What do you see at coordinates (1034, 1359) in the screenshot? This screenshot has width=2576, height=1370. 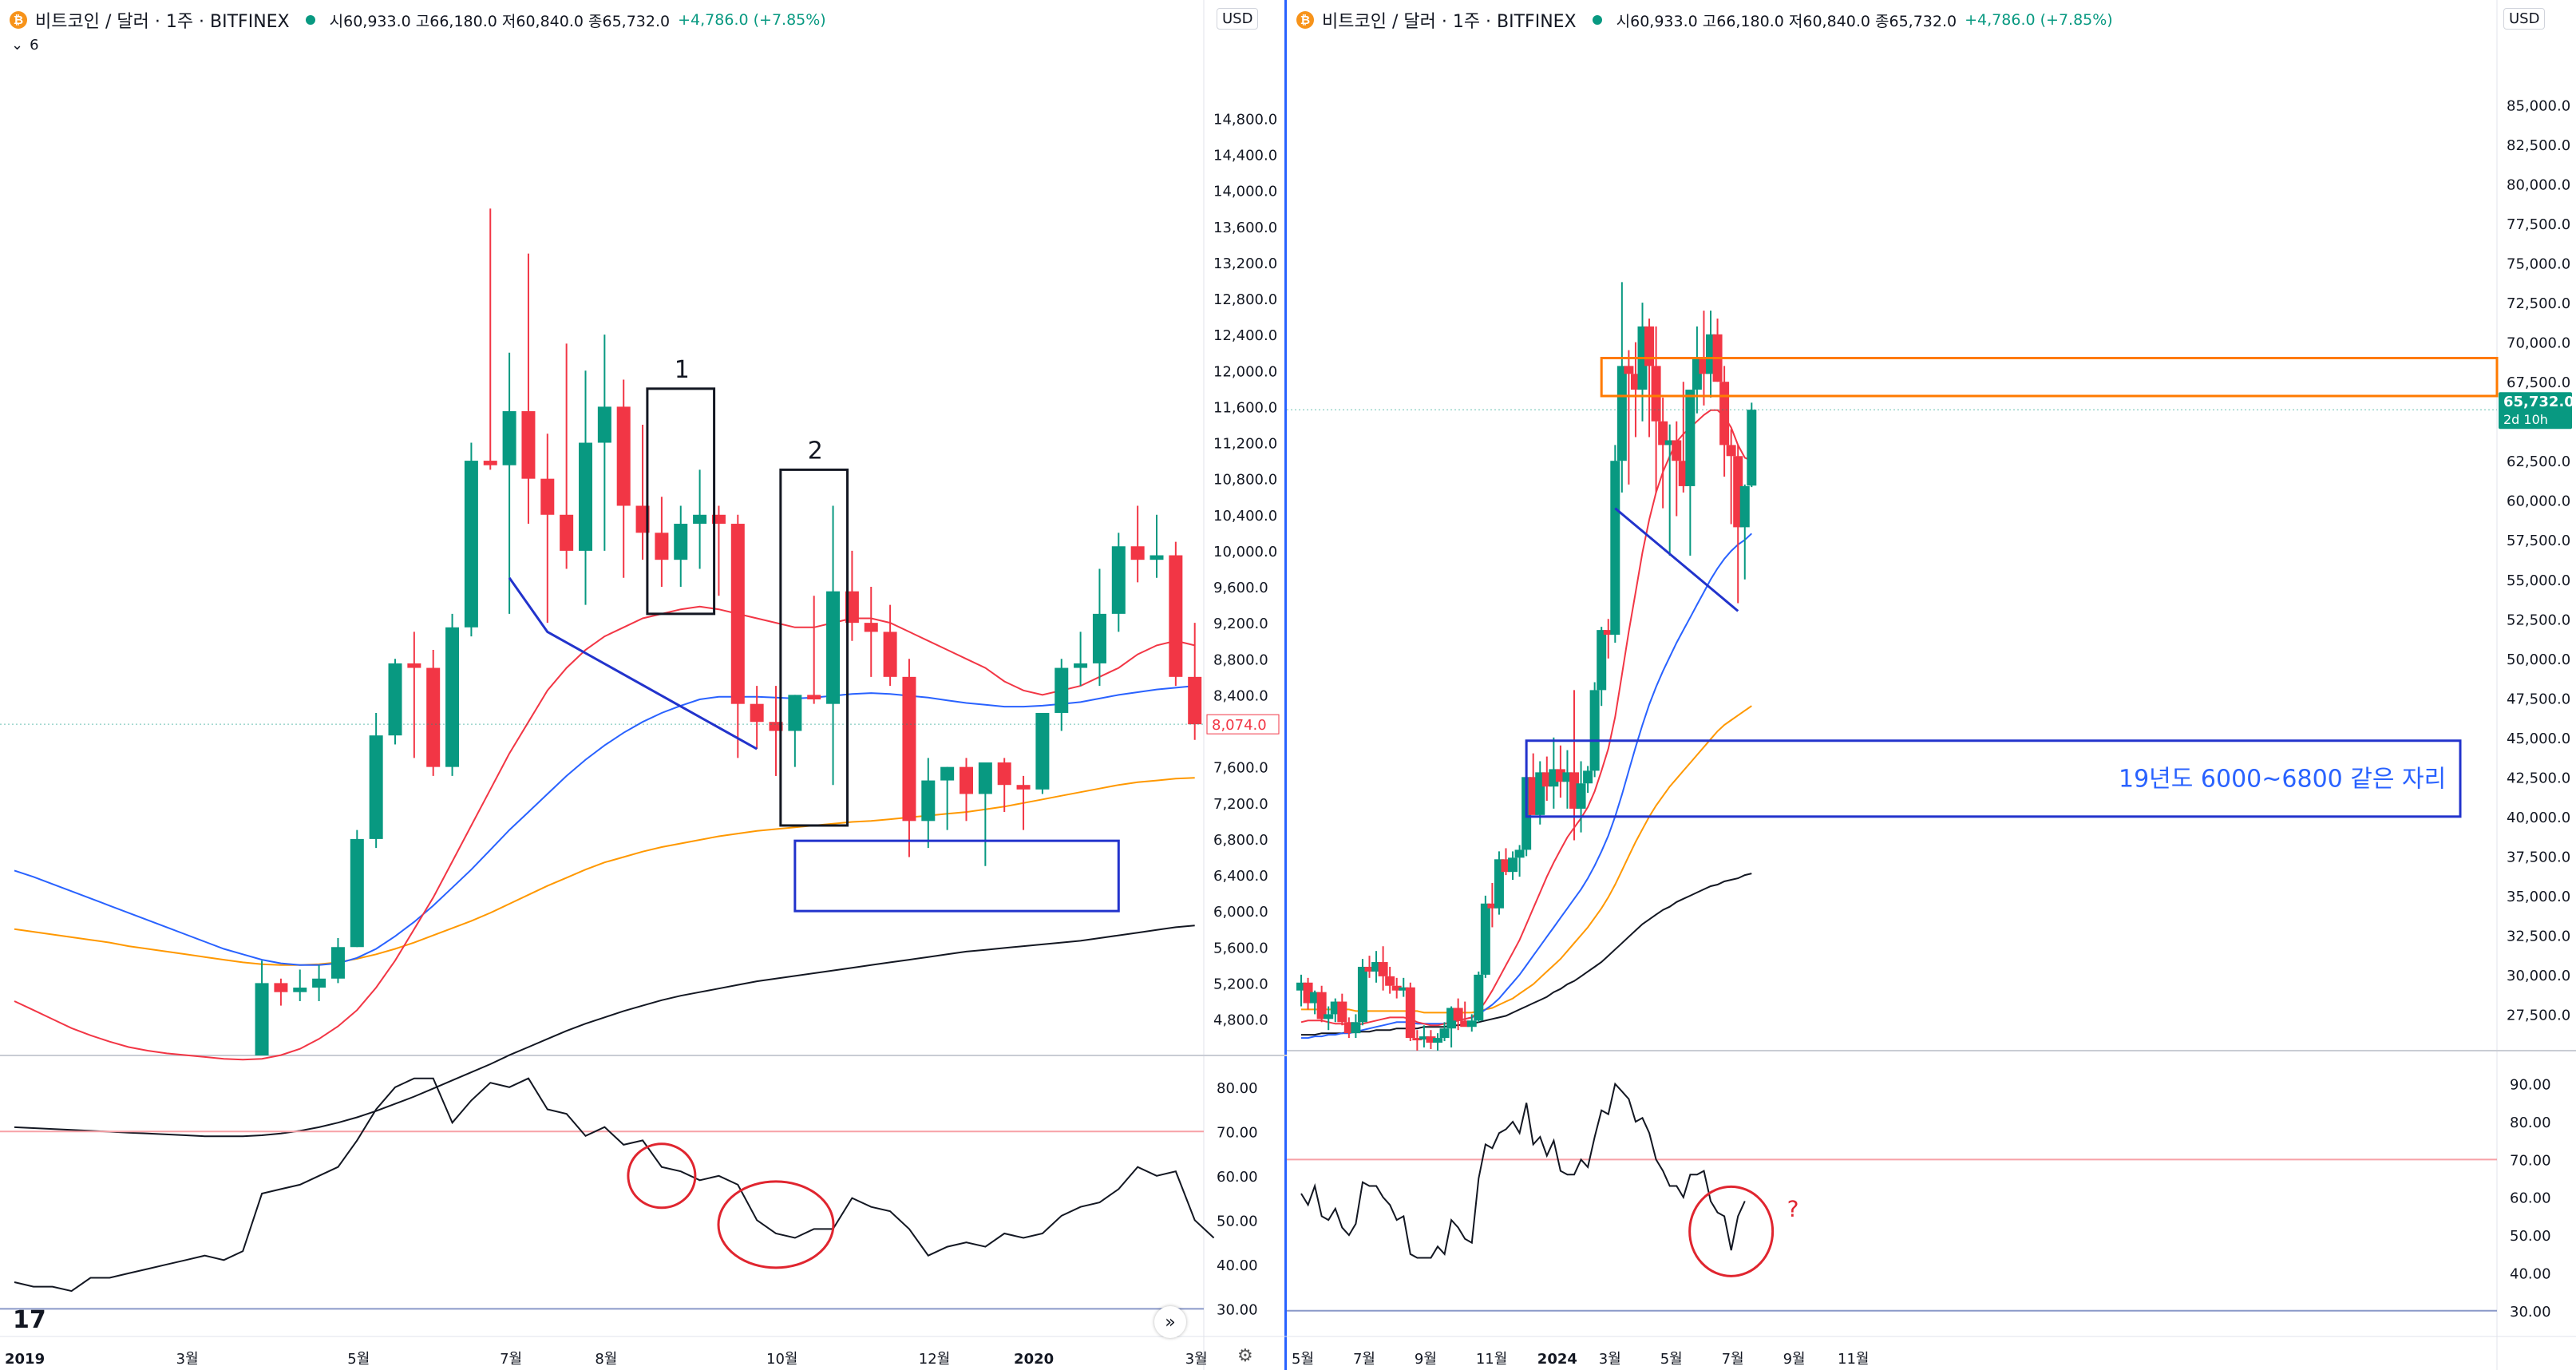 I see `time-axis-label: 2020` at bounding box center [1034, 1359].